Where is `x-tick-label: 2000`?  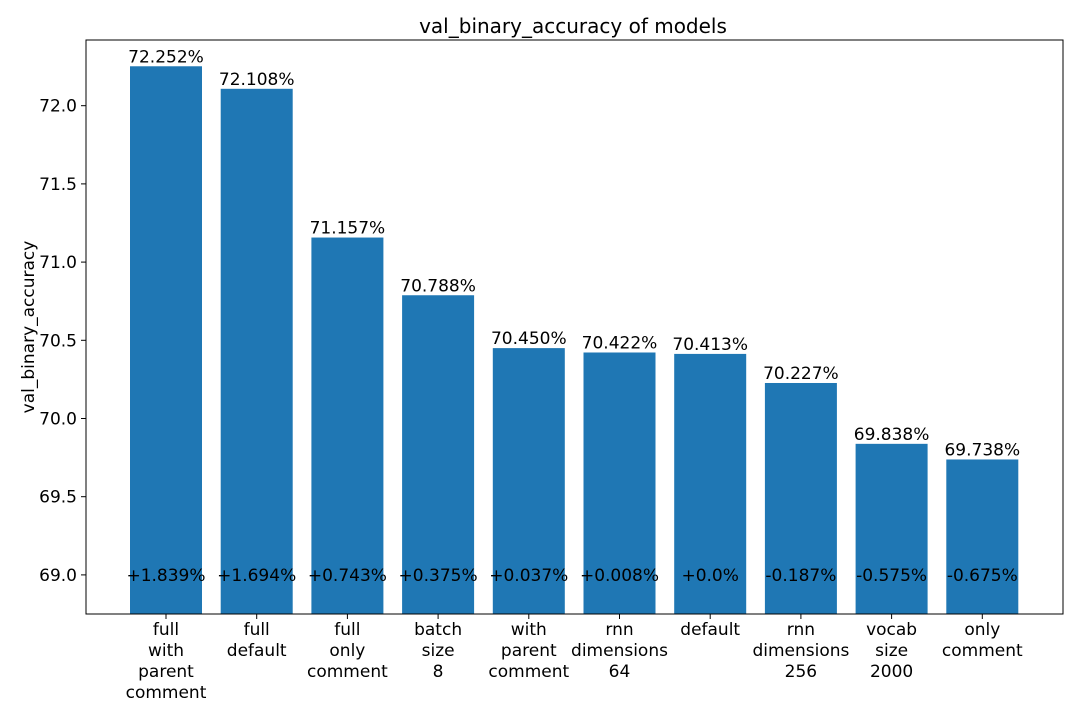
x-tick-label: 2000 is located at coordinates (891, 672).